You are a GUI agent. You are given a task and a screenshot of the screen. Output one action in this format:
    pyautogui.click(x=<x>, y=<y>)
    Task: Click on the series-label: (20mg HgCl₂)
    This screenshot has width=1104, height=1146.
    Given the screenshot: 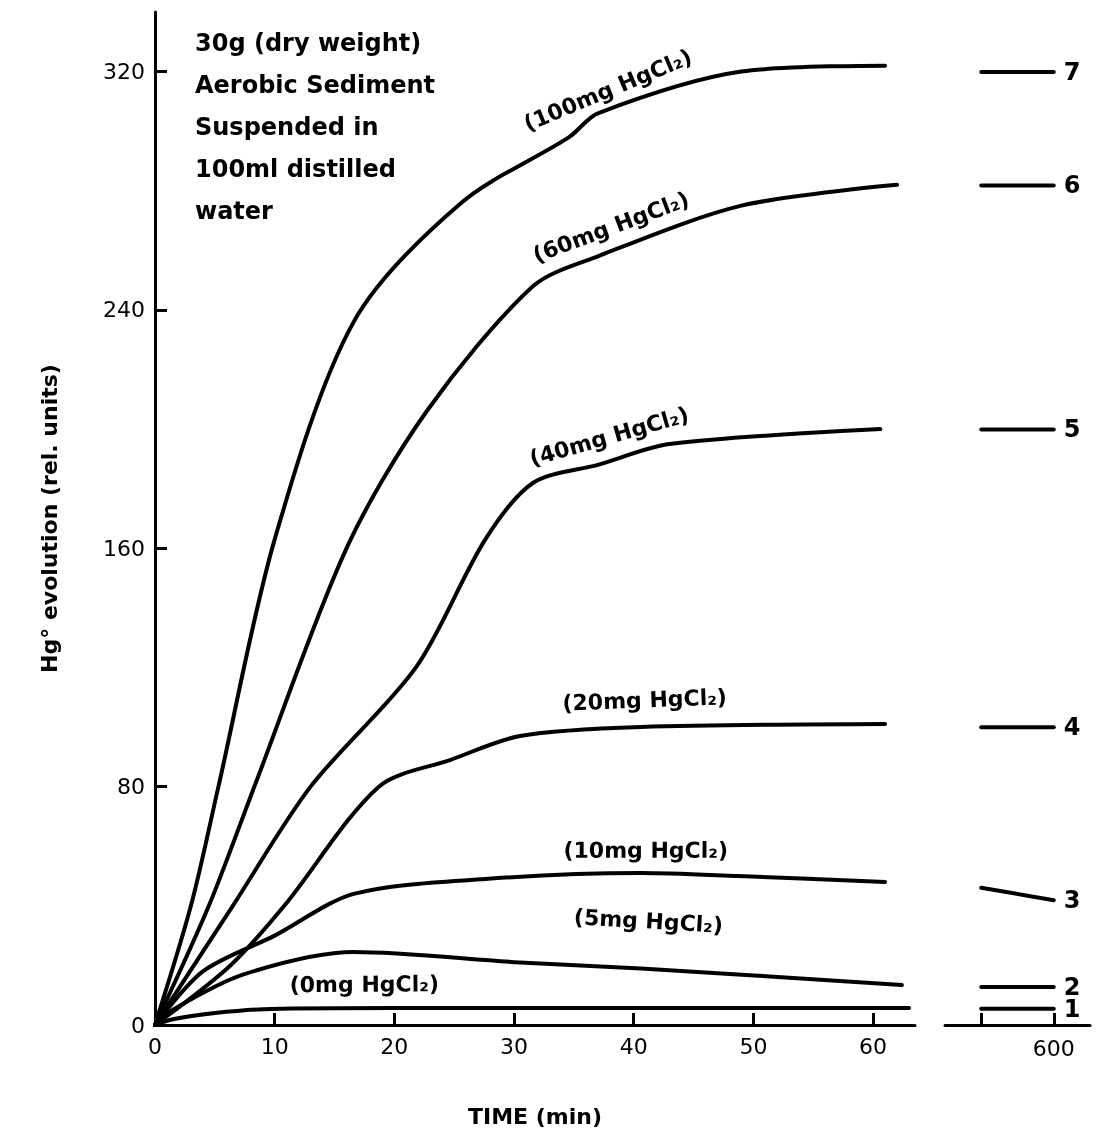 What is the action you would take?
    pyautogui.click(x=644, y=700)
    